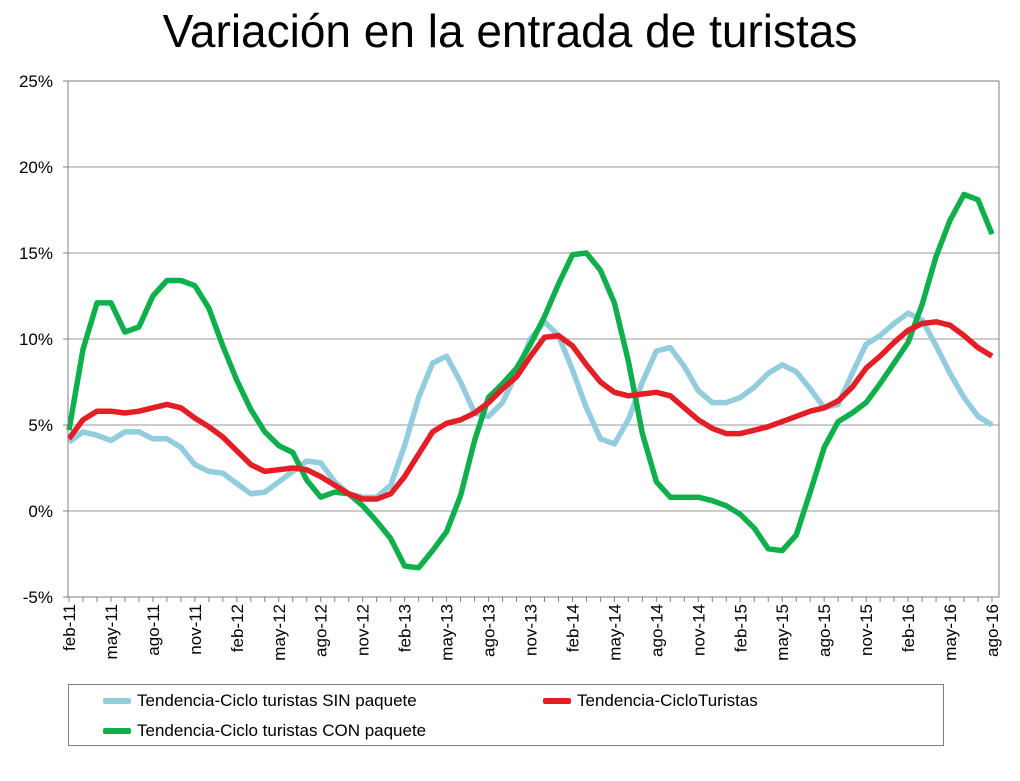 Image resolution: width=1020 pixels, height=781 pixels. Describe the element at coordinates (36, 81) in the screenshot. I see `y-tick-label: 25%` at that location.